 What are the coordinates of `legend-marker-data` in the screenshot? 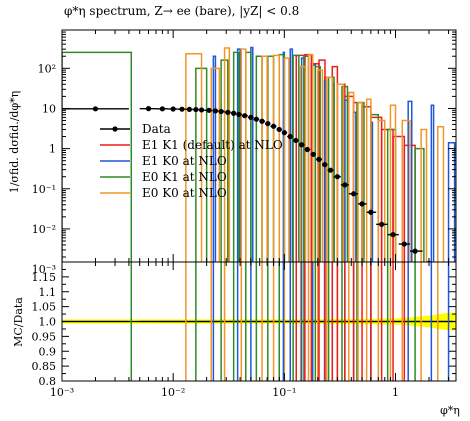 It's located at (115, 129).